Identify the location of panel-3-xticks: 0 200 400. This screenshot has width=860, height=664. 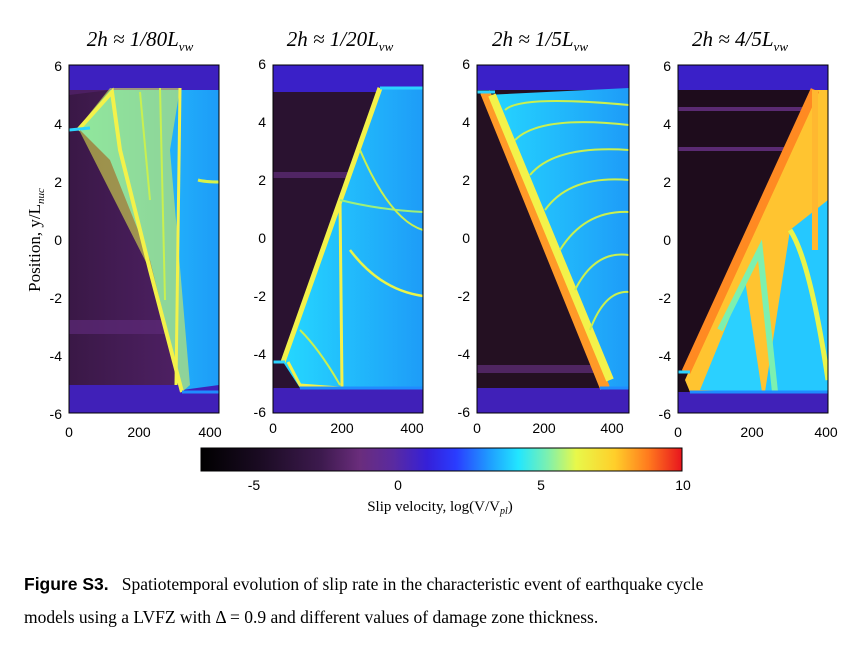
(548, 428).